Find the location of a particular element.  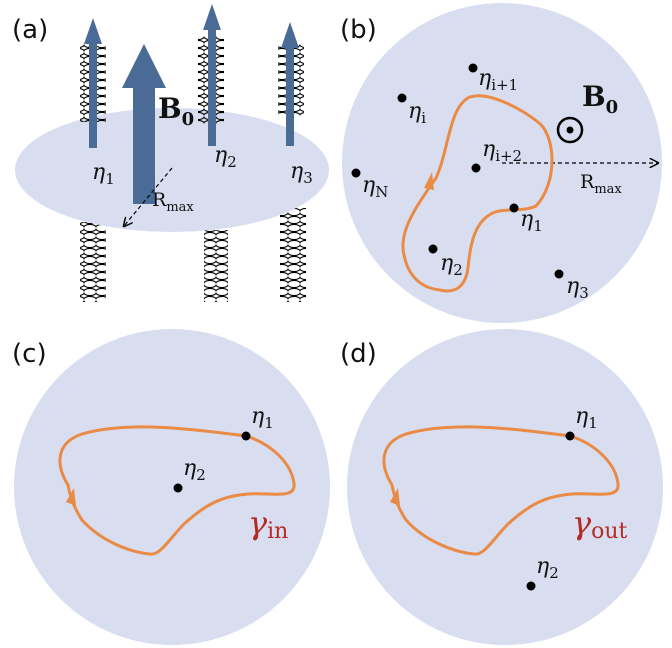

vortex-label-eta3: η3 is located at coordinates (301, 173).